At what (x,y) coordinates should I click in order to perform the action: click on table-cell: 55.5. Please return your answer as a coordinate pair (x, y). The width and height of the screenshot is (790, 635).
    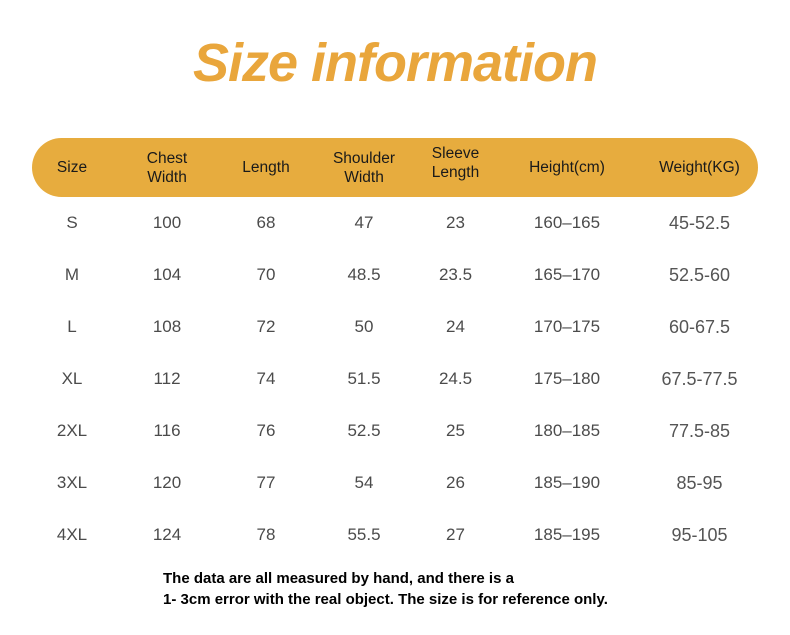
    Looking at the image, I should click on (364, 535).